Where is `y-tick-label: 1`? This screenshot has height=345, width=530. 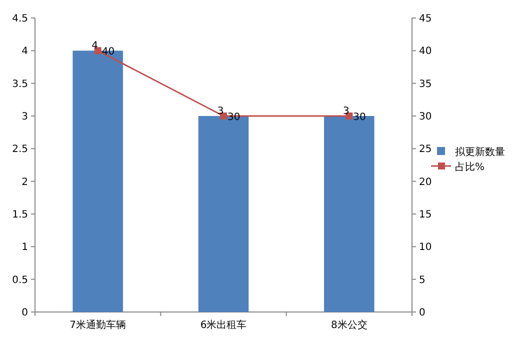 y-tick-label: 1 is located at coordinates (25, 248).